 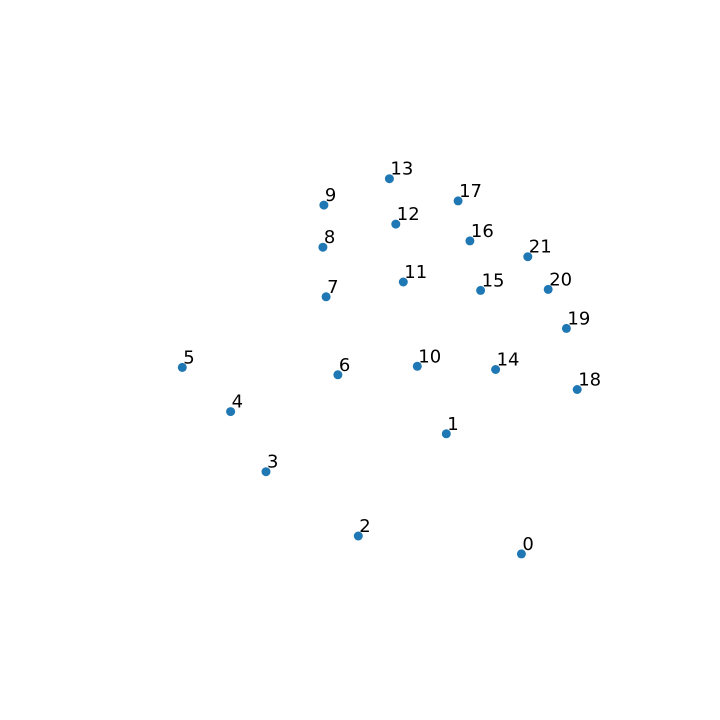 I want to click on point-label-15: 15, so click(x=493, y=280).